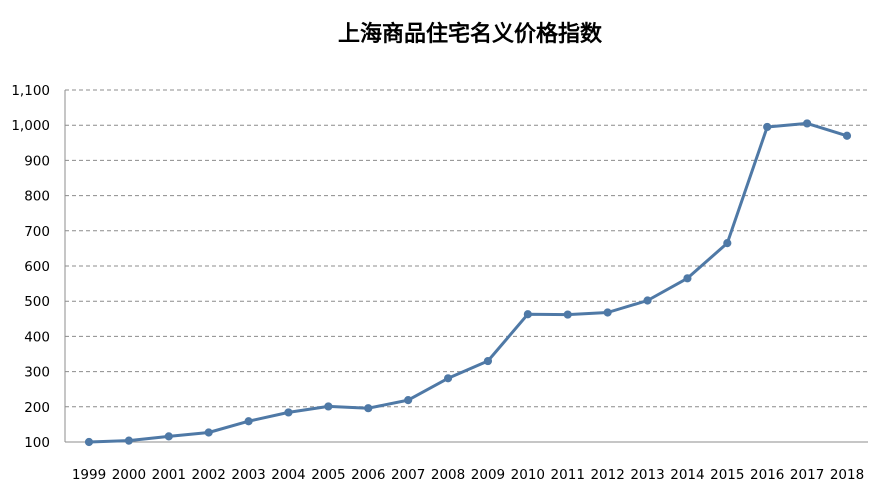 The width and height of the screenshot is (888, 499). Describe the element at coordinates (687, 475) in the screenshot. I see `x-tick-label: 2014` at that location.